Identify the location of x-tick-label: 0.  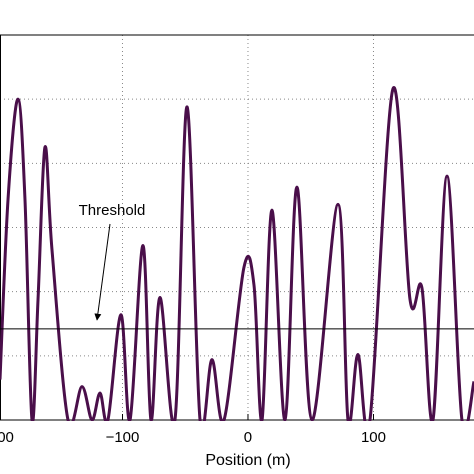
(248, 437).